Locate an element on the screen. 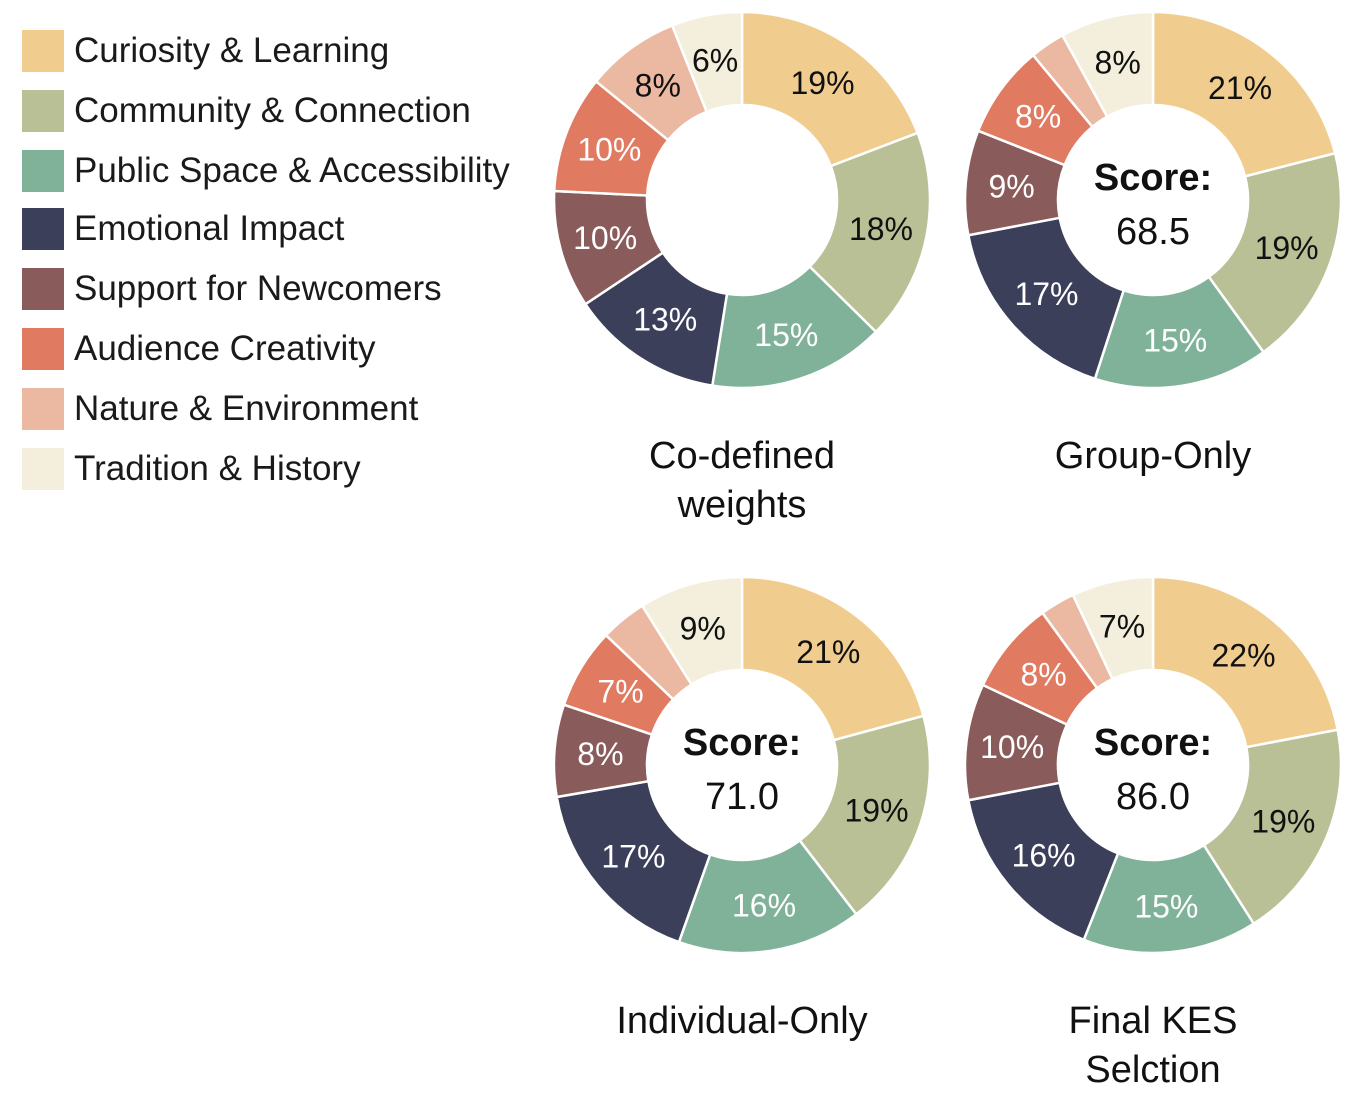  legend-item-audience-creativity: Audience Creativity is located at coordinates (282, 350).